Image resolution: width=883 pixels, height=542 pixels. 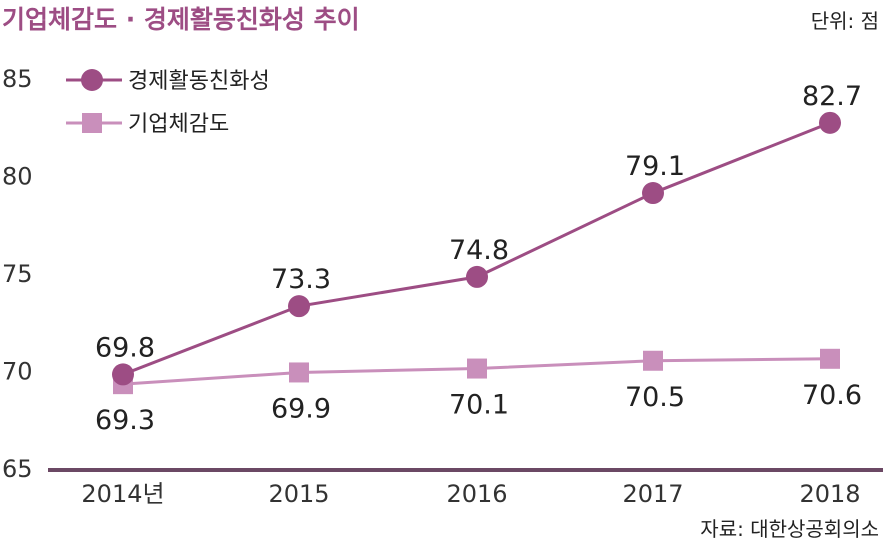 What do you see at coordinates (301, 279) in the screenshot?
I see `data-label: 73.3` at bounding box center [301, 279].